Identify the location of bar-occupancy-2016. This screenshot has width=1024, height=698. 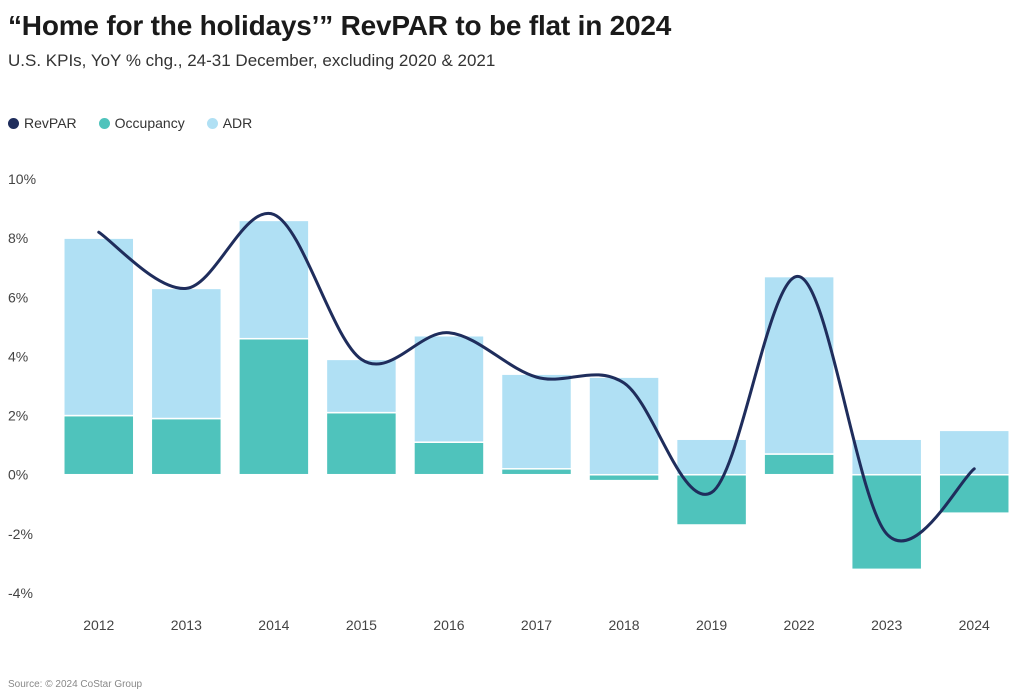
(449, 458).